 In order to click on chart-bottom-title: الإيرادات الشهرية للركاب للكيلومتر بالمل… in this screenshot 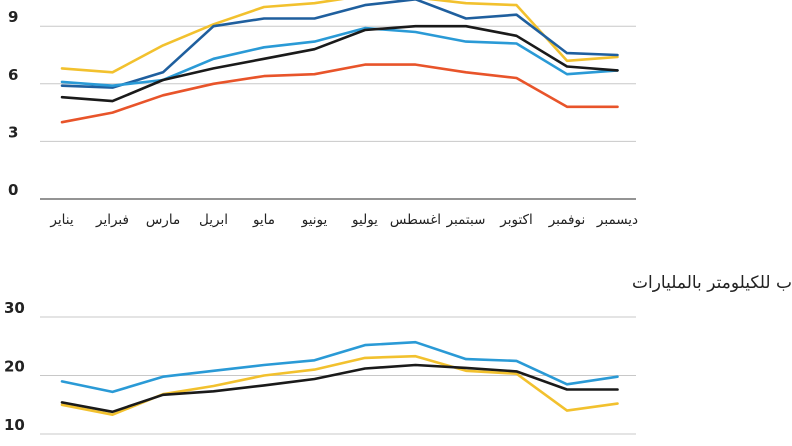, I will do `click(712, 283)`.